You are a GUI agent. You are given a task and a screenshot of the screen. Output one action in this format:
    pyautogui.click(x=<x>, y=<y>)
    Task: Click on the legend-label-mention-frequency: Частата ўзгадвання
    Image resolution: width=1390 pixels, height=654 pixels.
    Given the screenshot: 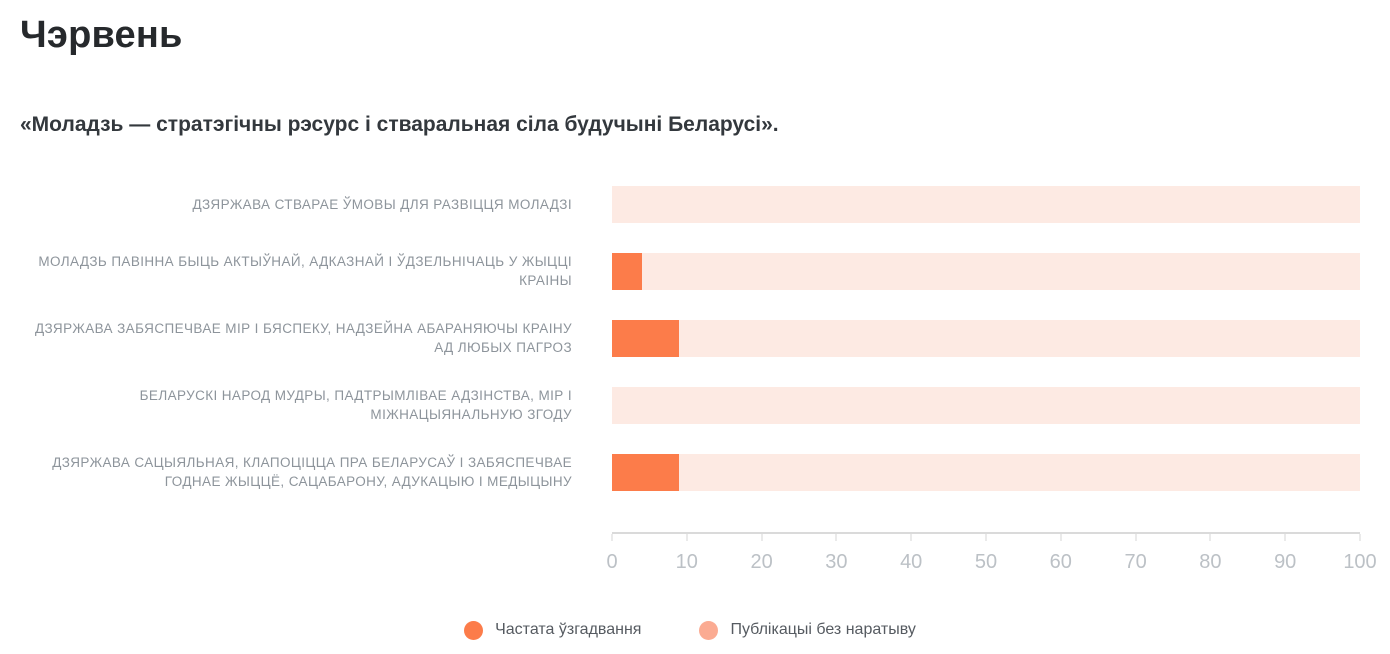 What is the action you would take?
    pyautogui.click(x=568, y=629)
    